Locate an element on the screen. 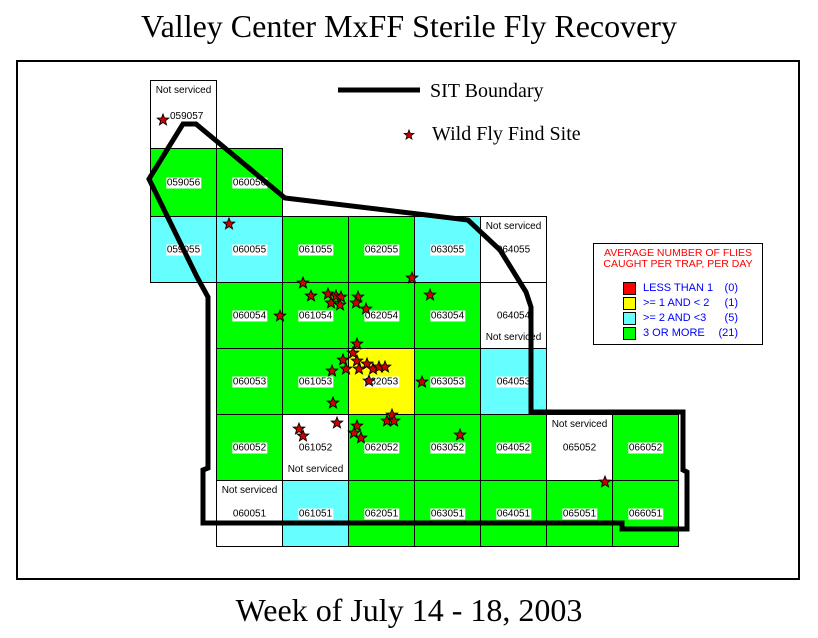  cell-label-061052: 061052 is located at coordinates (315, 447).